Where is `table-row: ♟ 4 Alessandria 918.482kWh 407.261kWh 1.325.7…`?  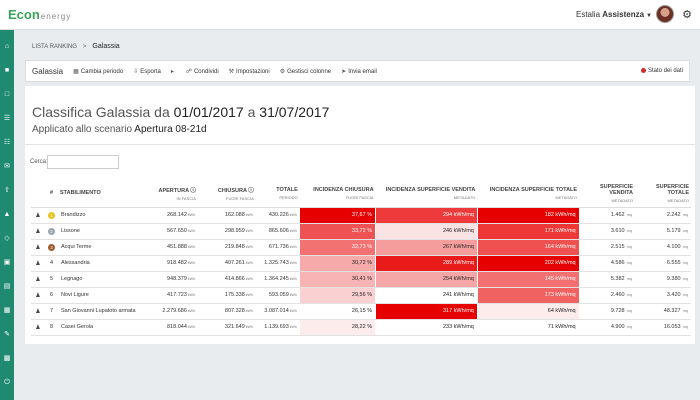
table-row: ♟ 4 Alessandria 918.482kWh 407.261kWh 1.325.7… is located at coordinates (361, 263).